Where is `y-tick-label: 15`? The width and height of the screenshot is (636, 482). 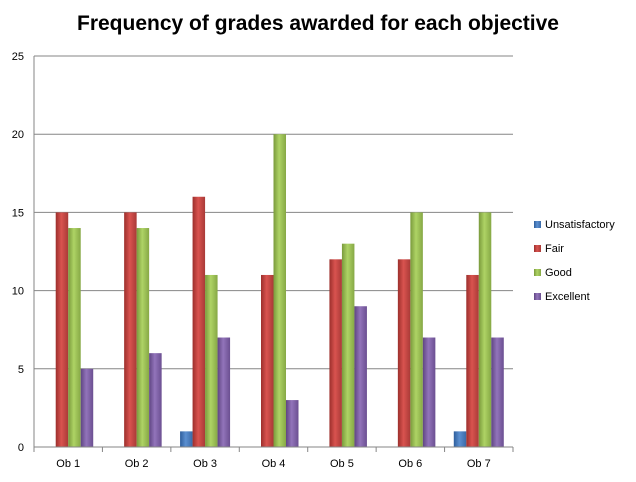 y-tick-label: 15 is located at coordinates (18, 213).